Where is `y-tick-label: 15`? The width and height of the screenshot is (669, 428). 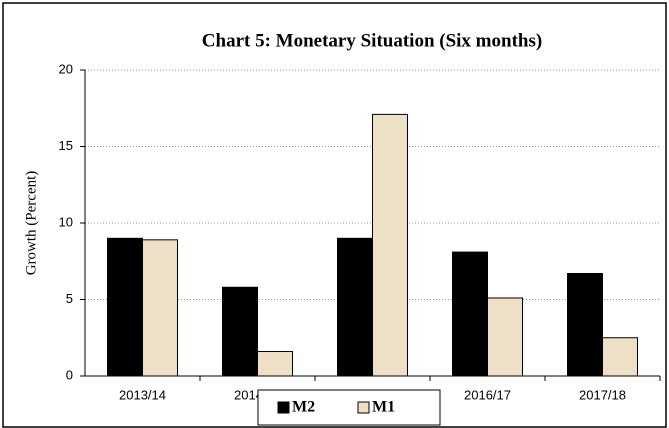
y-tick-label: 15 is located at coordinates (66, 145).